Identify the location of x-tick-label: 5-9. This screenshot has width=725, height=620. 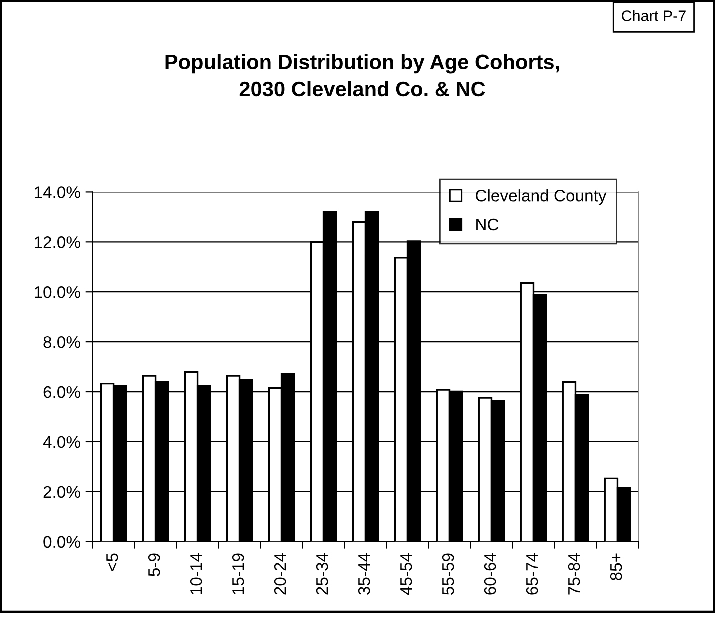
(154, 565).